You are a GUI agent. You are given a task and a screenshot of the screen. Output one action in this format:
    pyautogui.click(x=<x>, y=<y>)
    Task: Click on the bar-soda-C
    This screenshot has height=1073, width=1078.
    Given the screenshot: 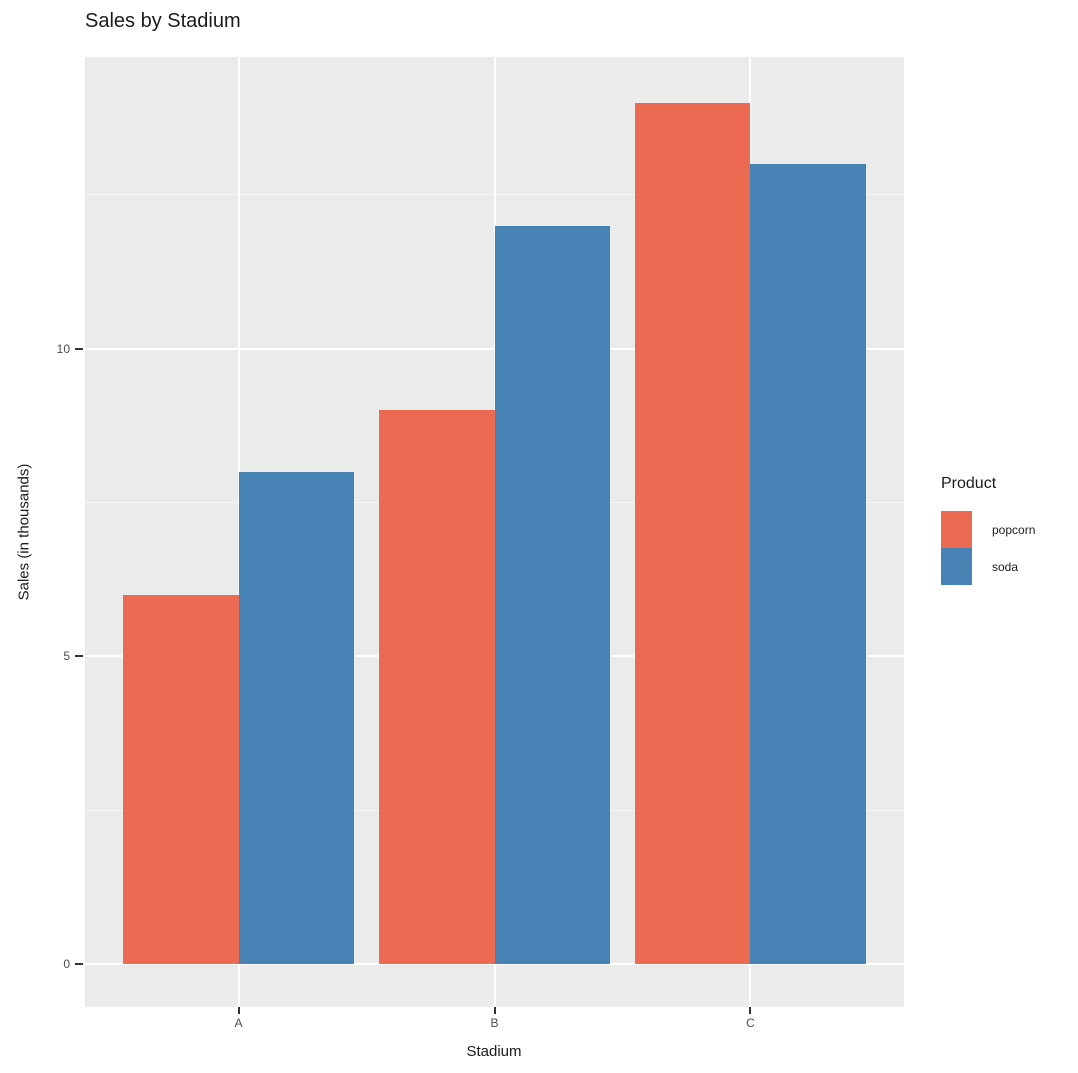 What is the action you would take?
    pyautogui.click(x=808, y=564)
    